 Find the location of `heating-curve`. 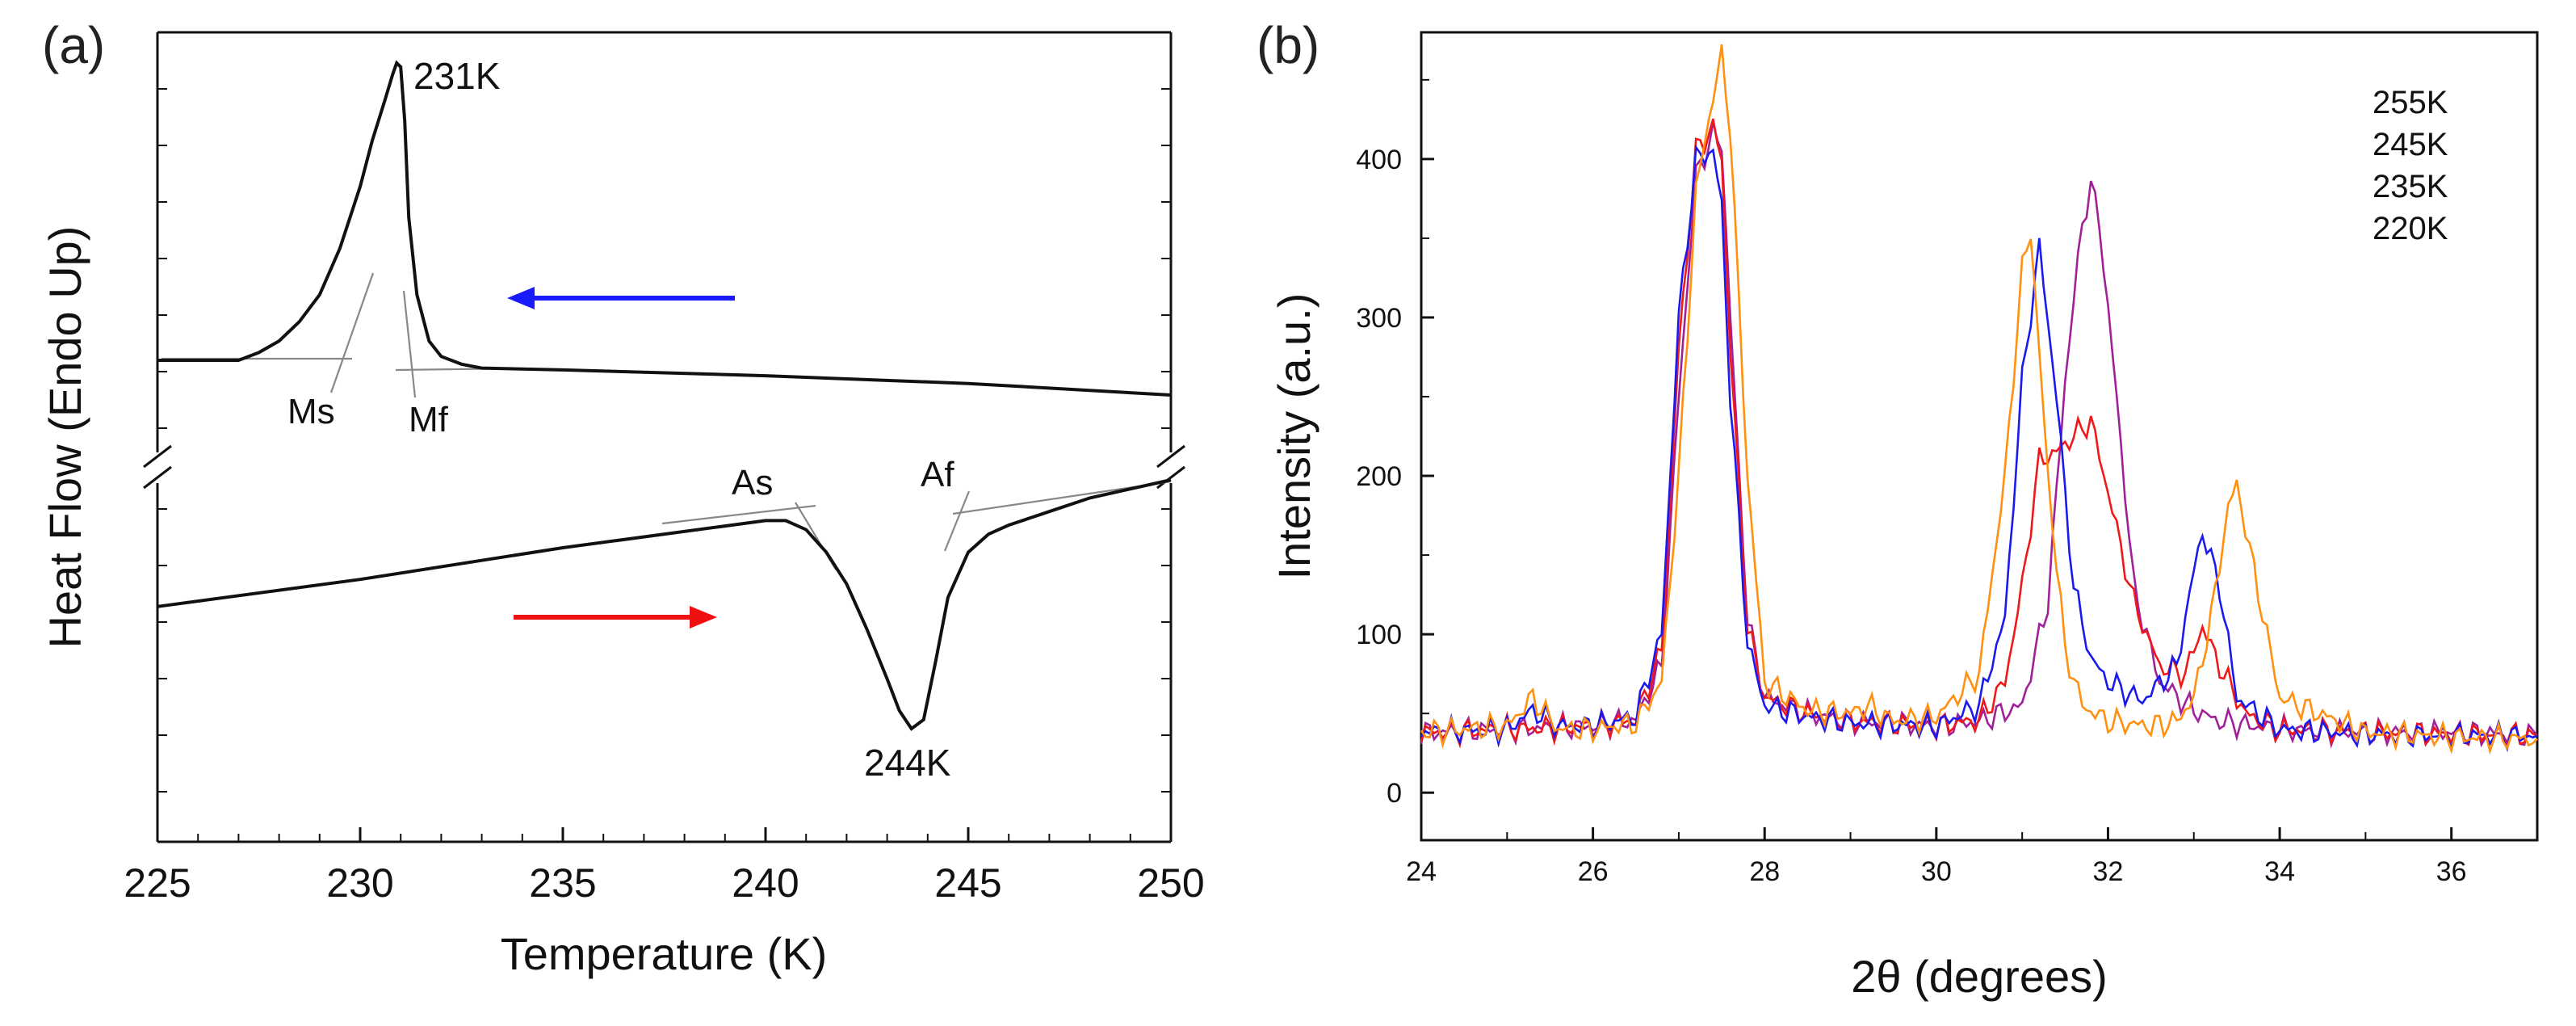

heating-curve is located at coordinates (664, 605).